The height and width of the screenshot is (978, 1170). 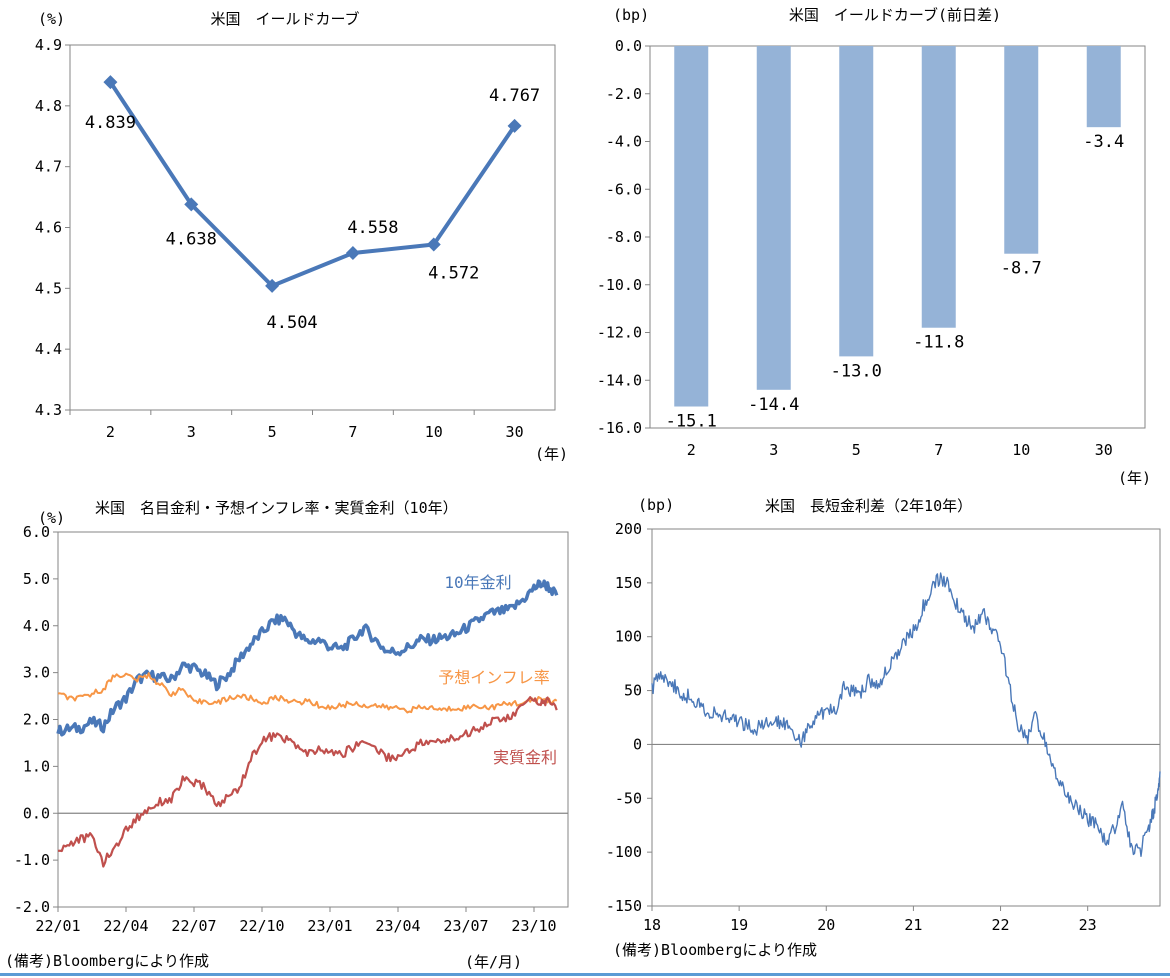 What do you see at coordinates (633, 691) in the screenshot?
I see `y-tick-label: 50` at bounding box center [633, 691].